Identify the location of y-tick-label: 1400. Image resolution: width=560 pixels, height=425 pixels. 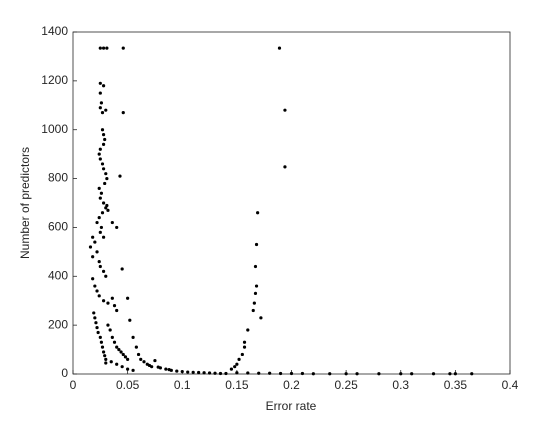
(54, 31).